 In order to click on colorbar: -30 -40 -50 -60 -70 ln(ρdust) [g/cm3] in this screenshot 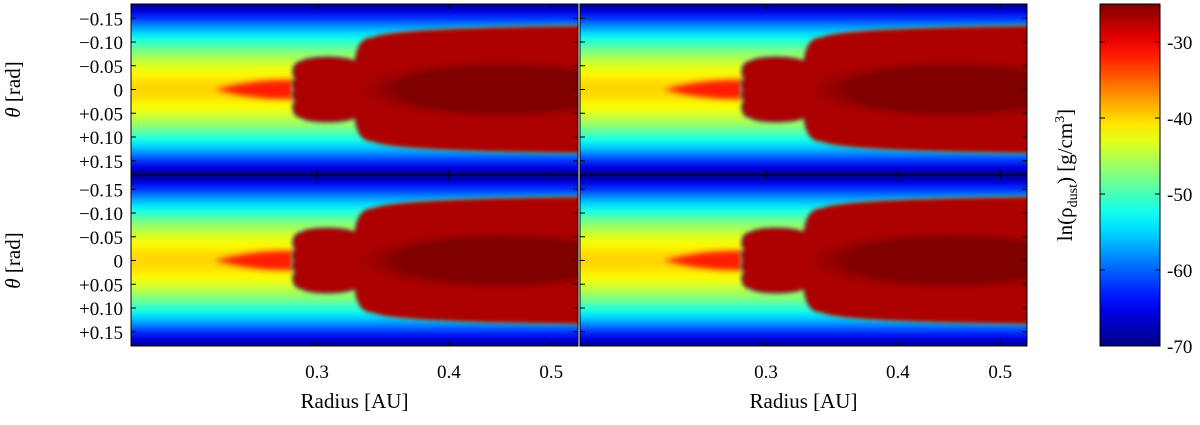, I will do `click(1122, 180)`.